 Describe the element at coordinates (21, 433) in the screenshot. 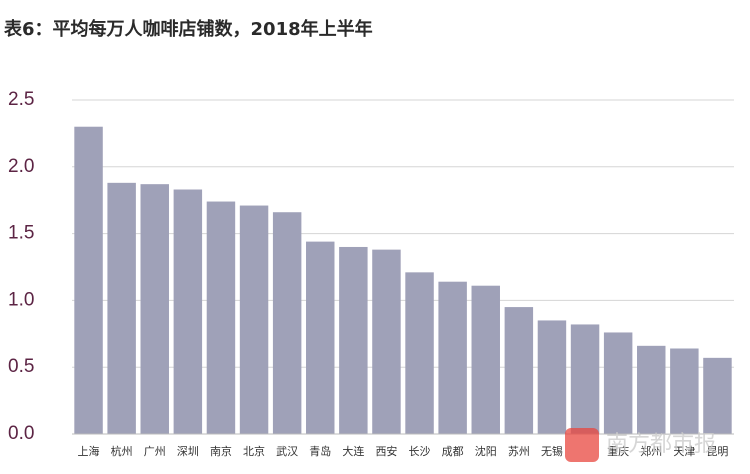

I see `y-tick-label: 0.0` at that location.